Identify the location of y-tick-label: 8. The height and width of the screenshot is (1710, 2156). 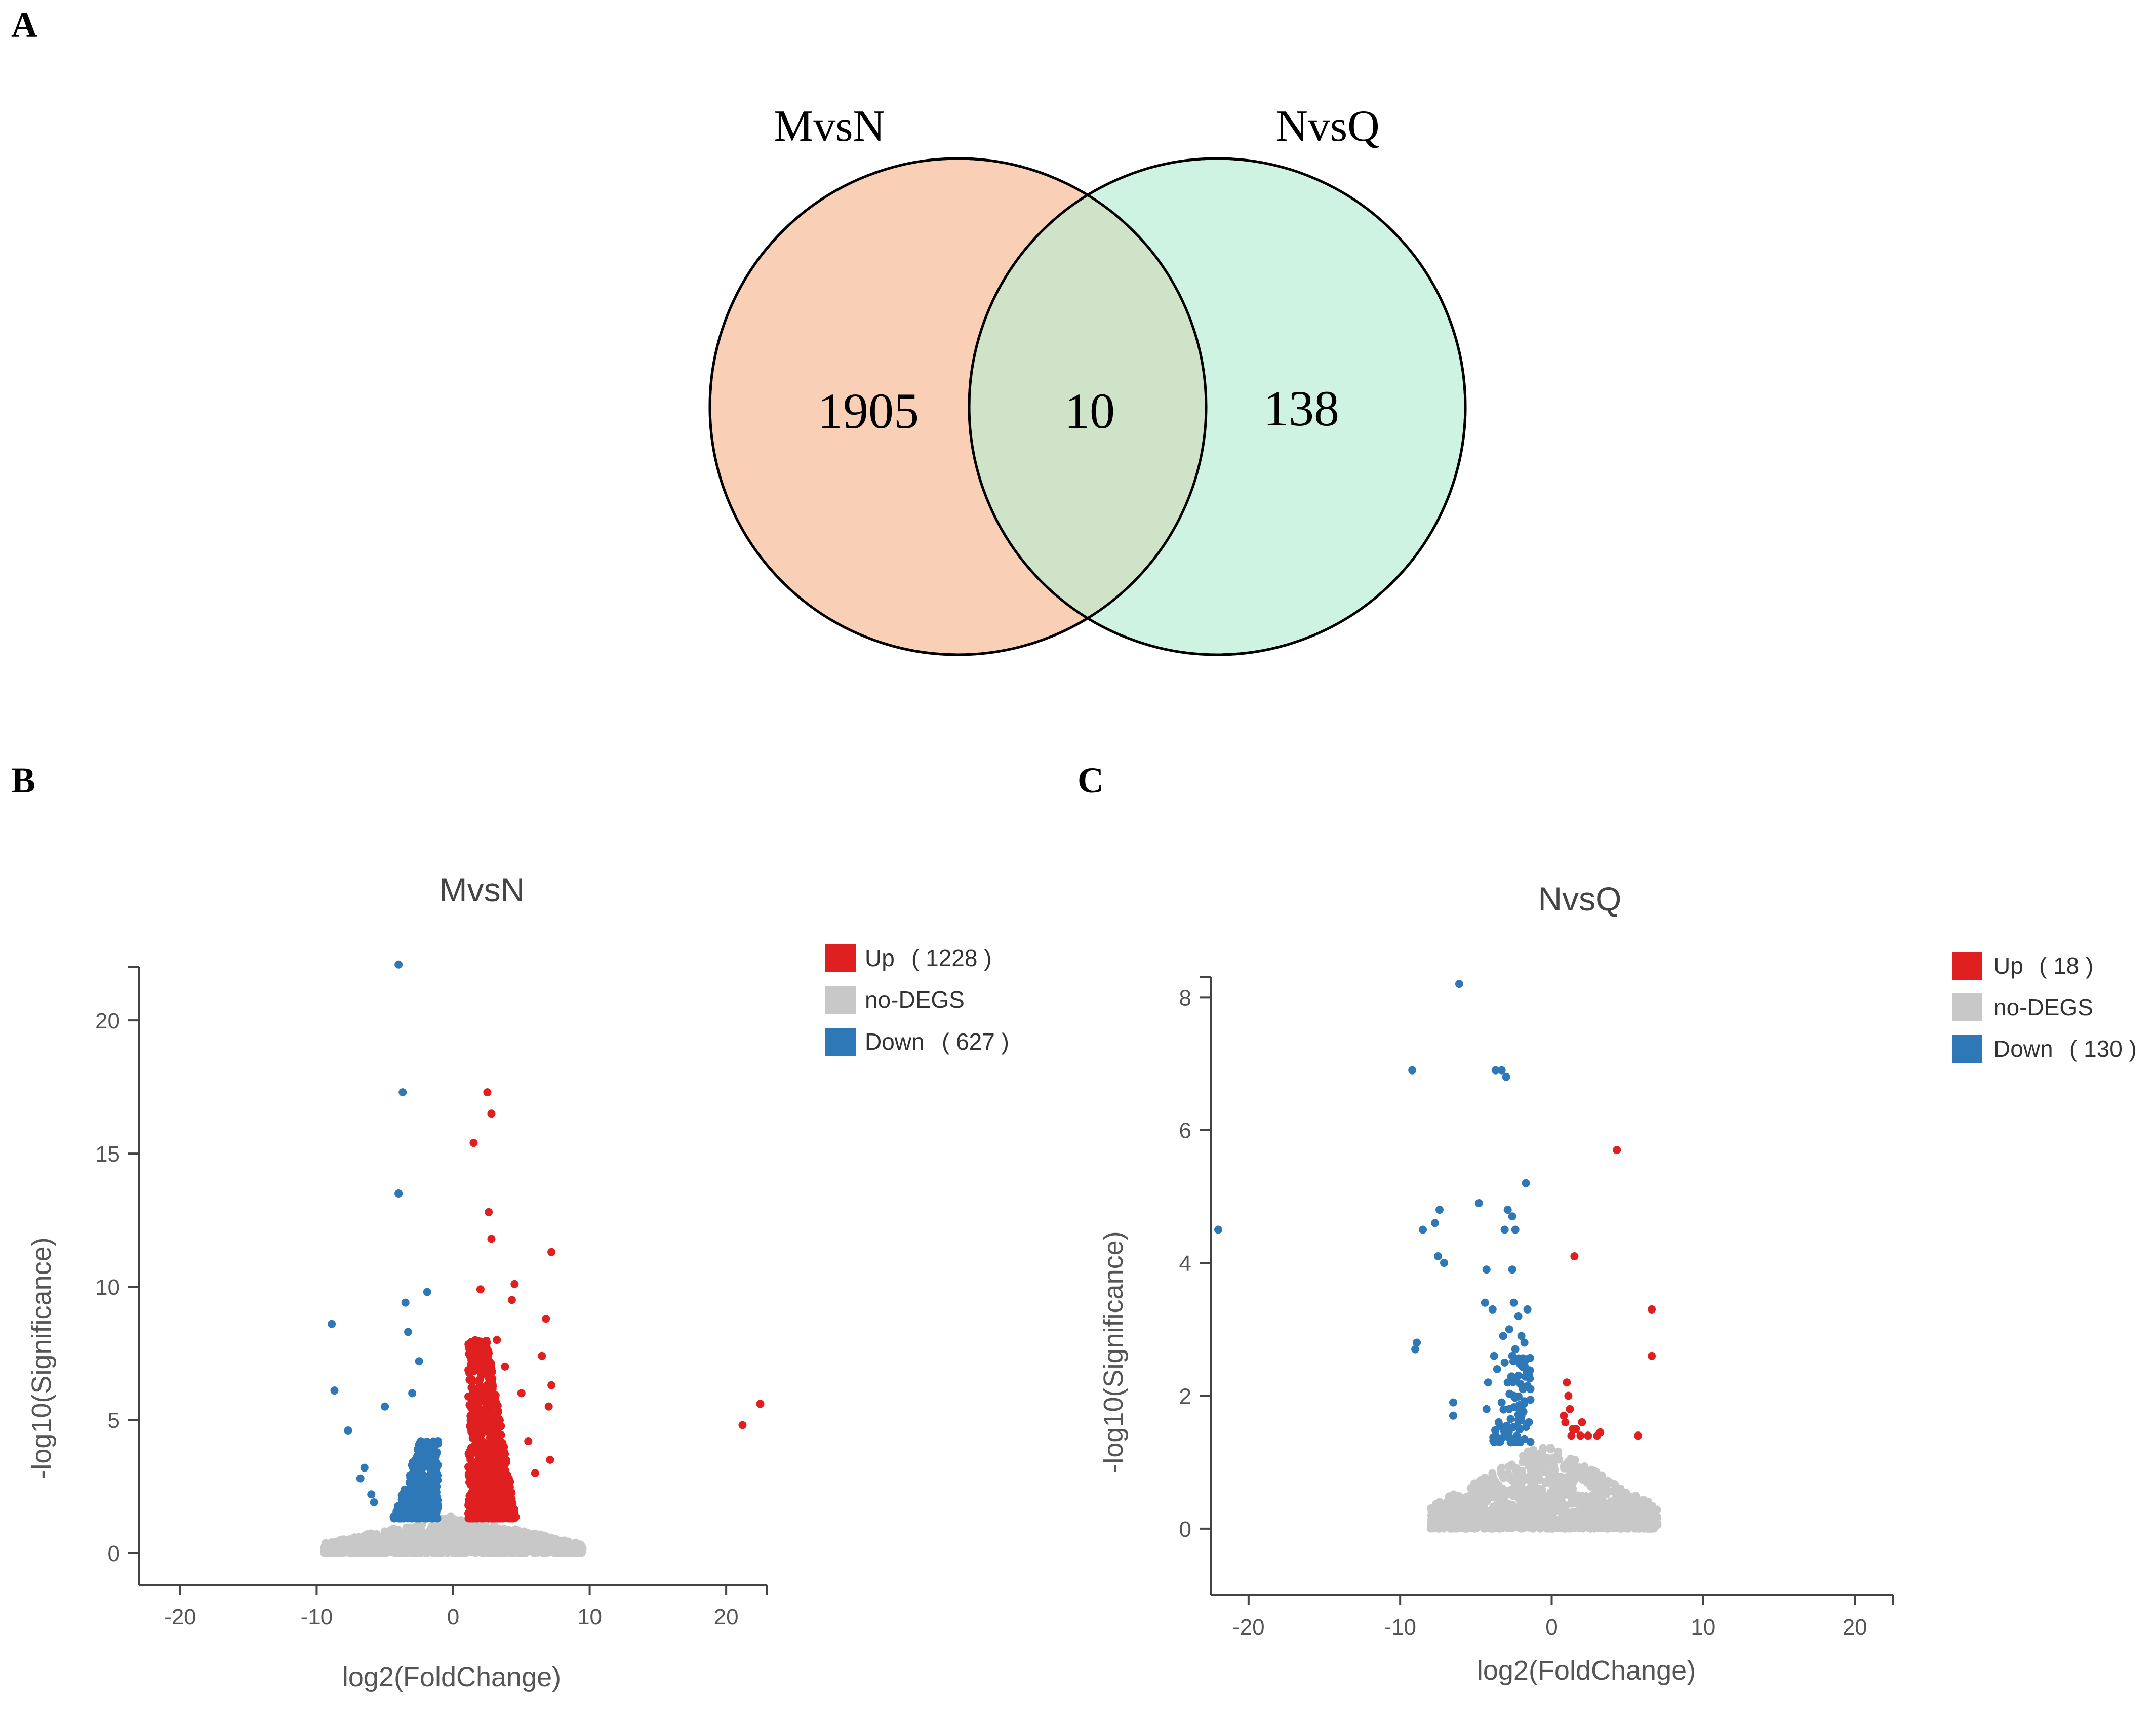
(1185, 998).